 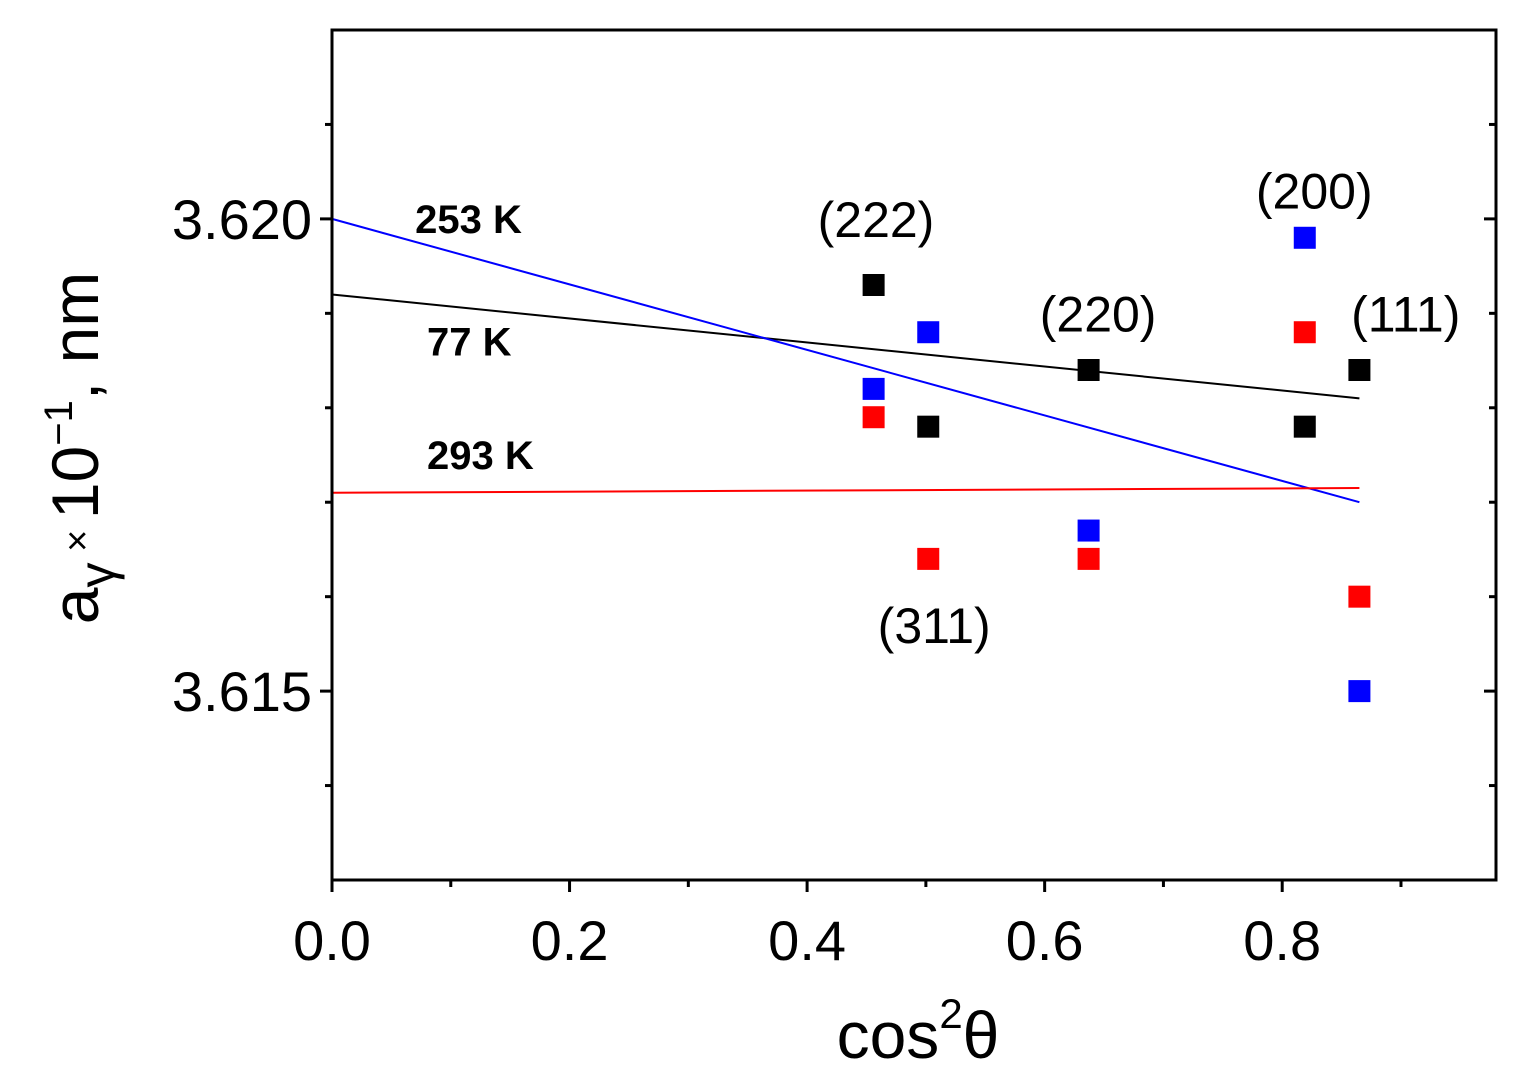 I want to click on fit-line-293k, so click(x=845, y=490).